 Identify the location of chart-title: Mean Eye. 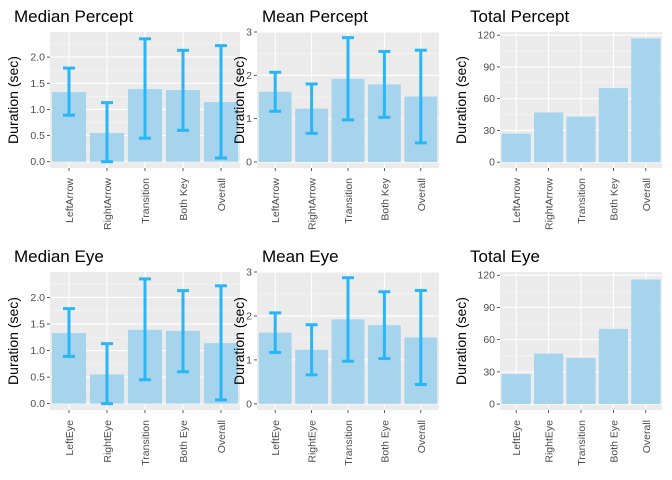
(300, 256).